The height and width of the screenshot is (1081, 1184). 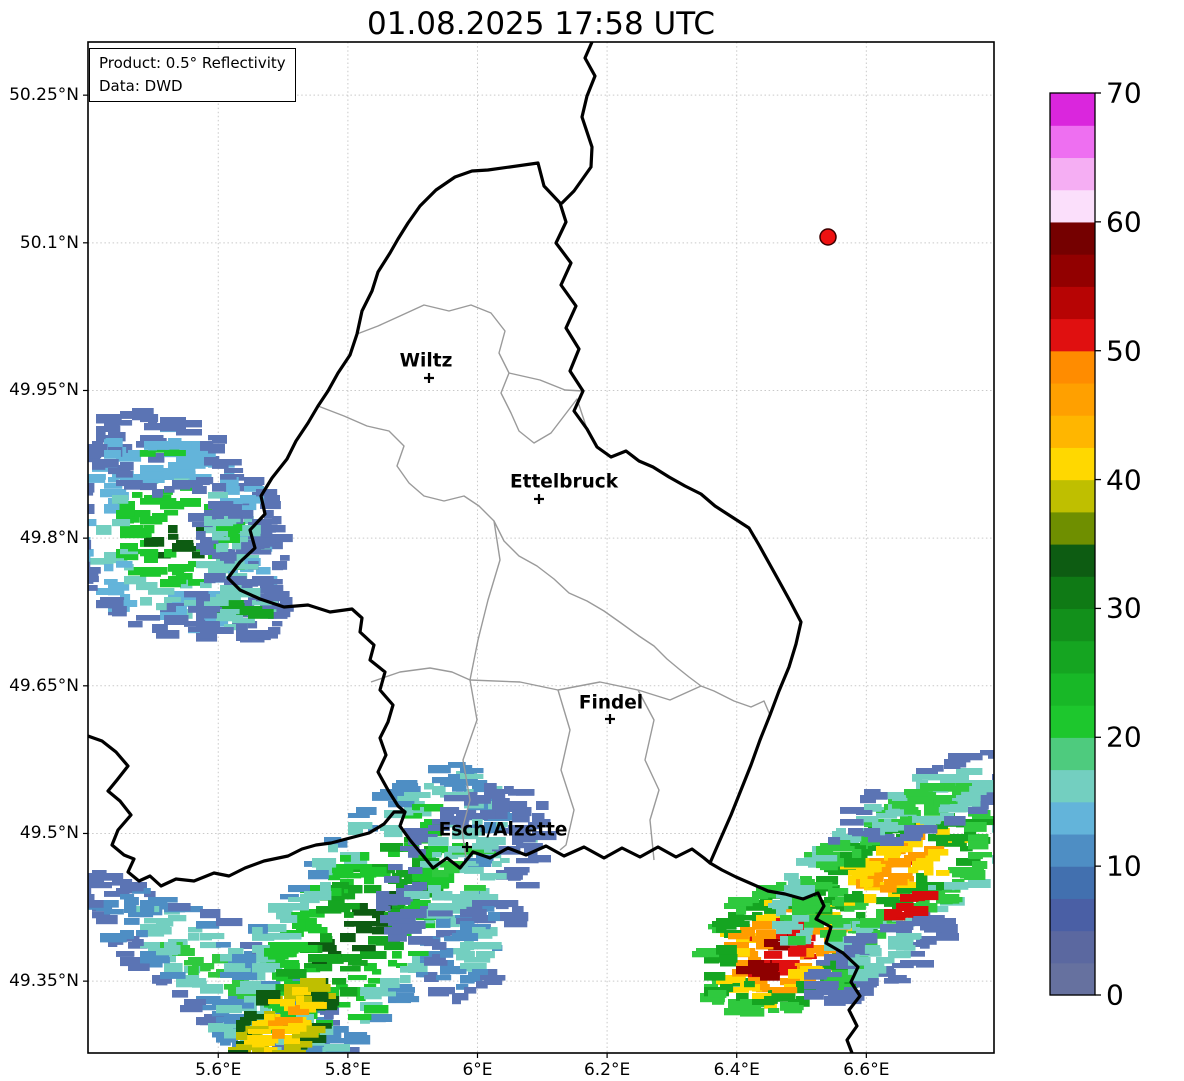 What do you see at coordinates (44, 95) in the screenshot?
I see `y-axis-tick-label: 50.25°N` at bounding box center [44, 95].